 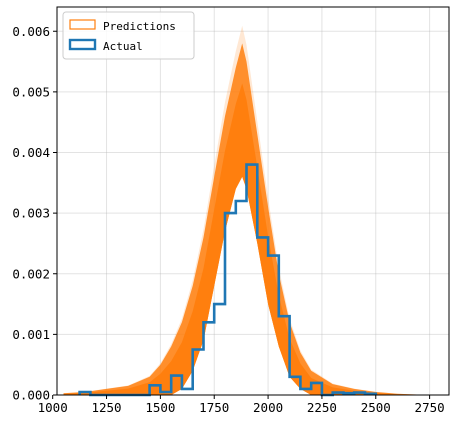 I want to click on y-tick-label: 0.002, so click(x=31, y=273).